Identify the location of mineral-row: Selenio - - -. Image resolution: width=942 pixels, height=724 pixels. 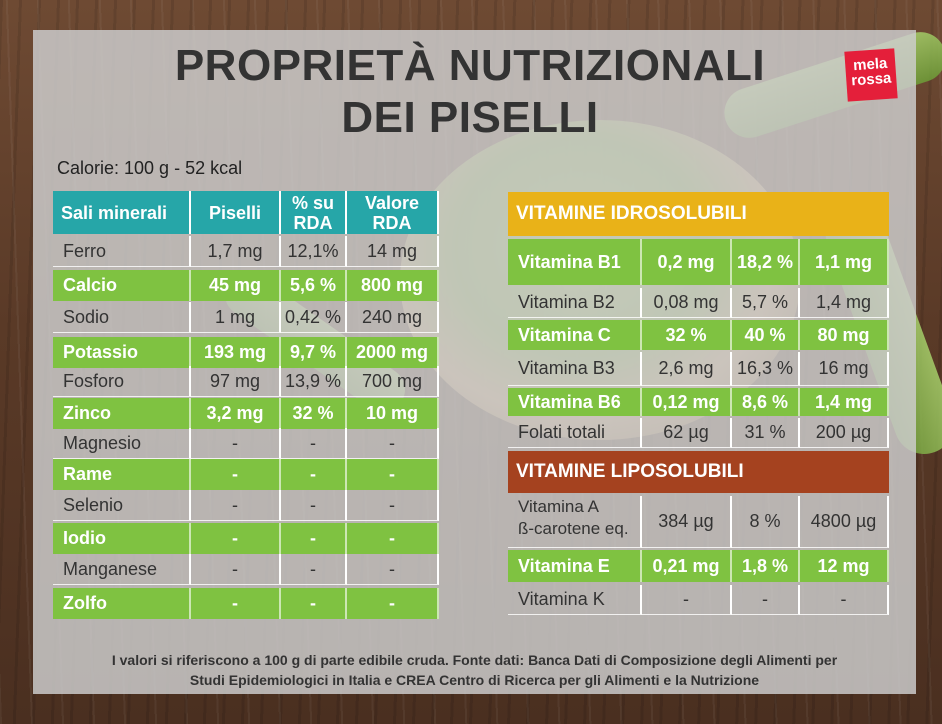
(246, 505).